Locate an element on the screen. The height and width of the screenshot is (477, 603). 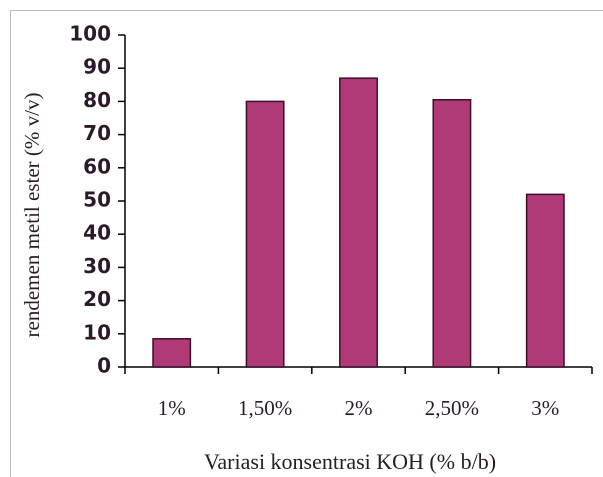
y-tick-label: 0 is located at coordinates (104, 366).